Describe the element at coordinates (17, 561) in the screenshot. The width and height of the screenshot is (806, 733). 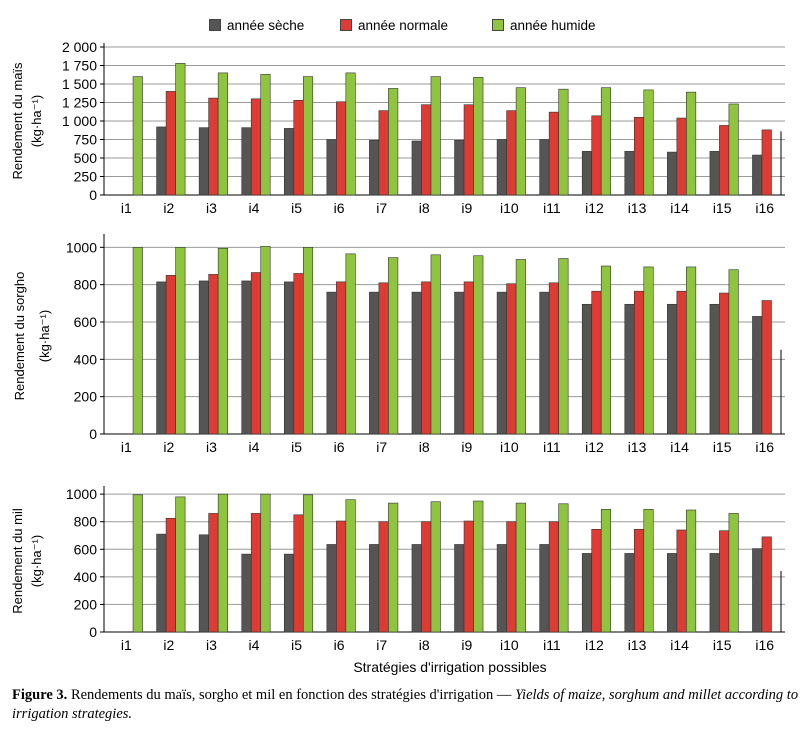
I see `y-axis-label: Rendement du mil` at that location.